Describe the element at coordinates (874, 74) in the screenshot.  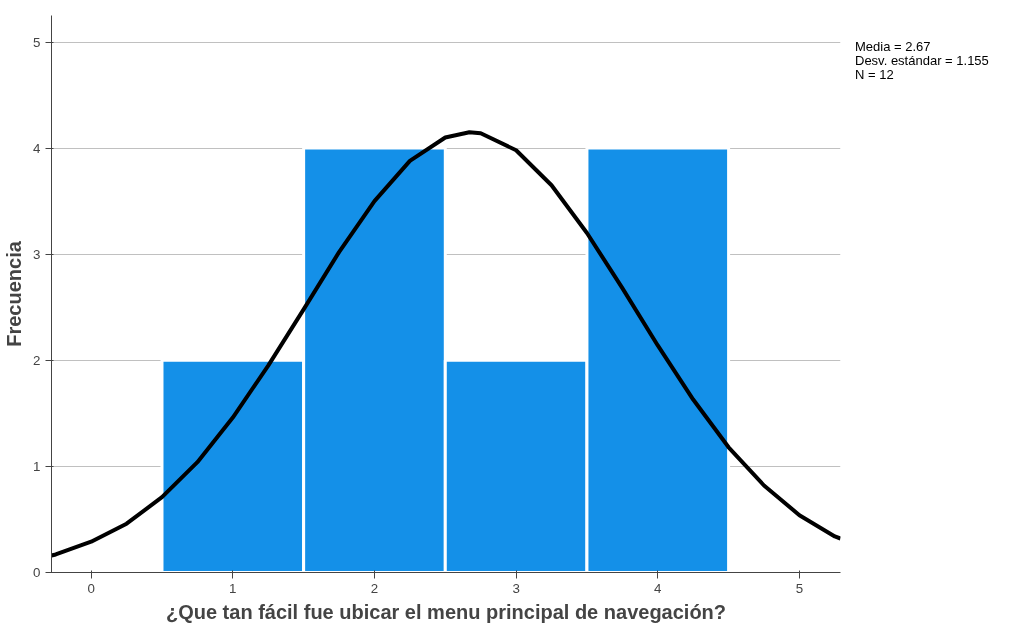
I see `text: N = 12` at that location.